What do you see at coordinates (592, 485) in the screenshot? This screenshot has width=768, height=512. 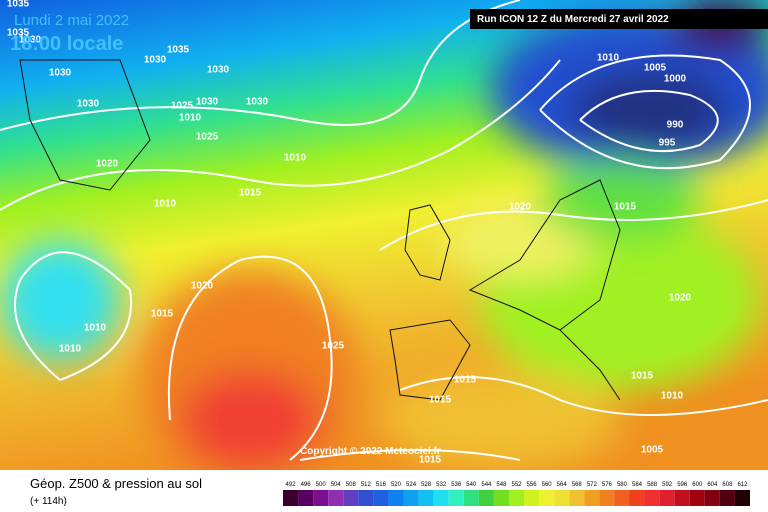 I see `colorbar-label: 572` at bounding box center [592, 485].